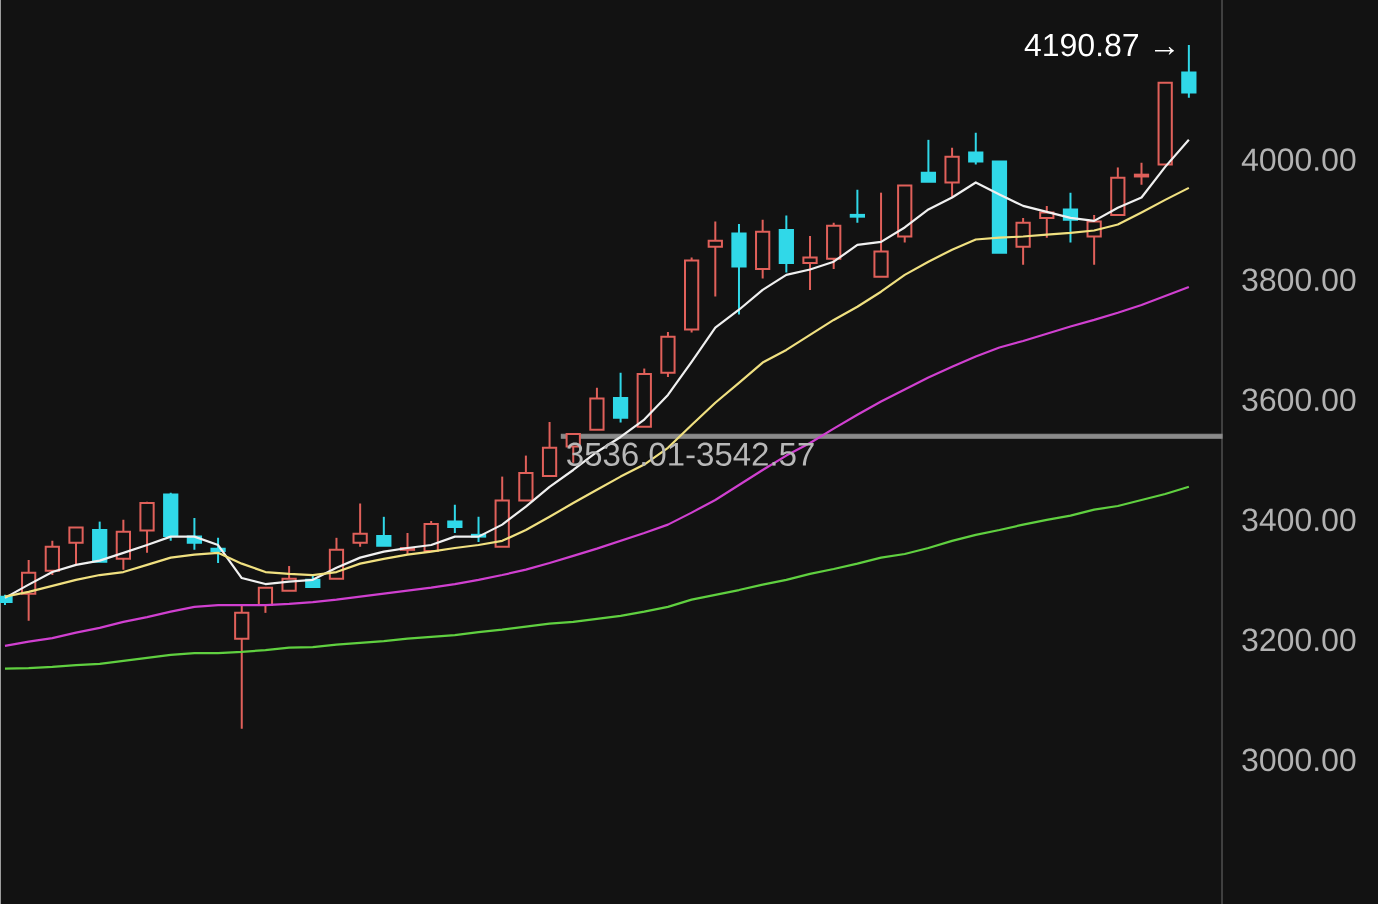 This screenshot has height=904, width=1378. What do you see at coordinates (1299, 640) in the screenshot?
I see `y-tick-label: 3200.00` at bounding box center [1299, 640].